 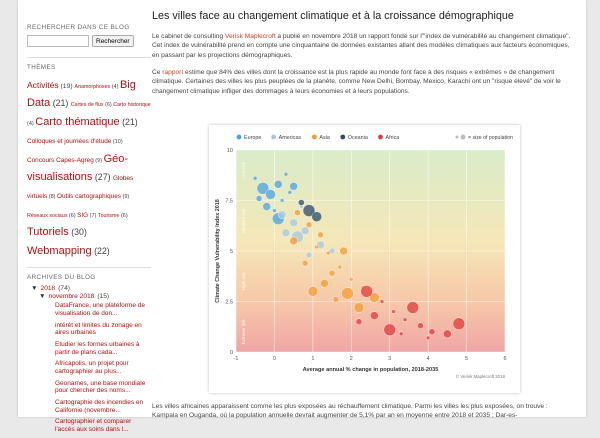 I want to click on legend-label: Asia, so click(x=324, y=138).